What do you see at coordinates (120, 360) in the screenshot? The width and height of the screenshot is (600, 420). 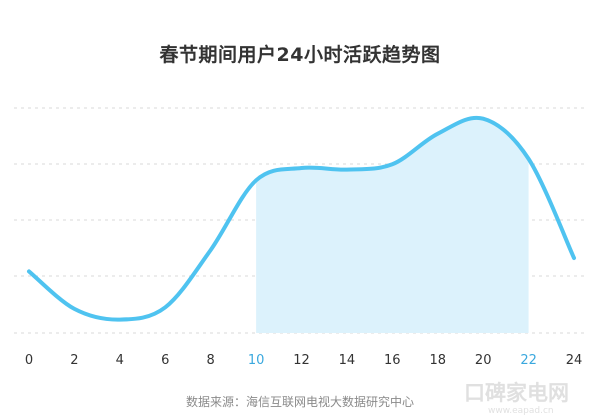 I see `x-tick-label-4: 4` at bounding box center [120, 360].